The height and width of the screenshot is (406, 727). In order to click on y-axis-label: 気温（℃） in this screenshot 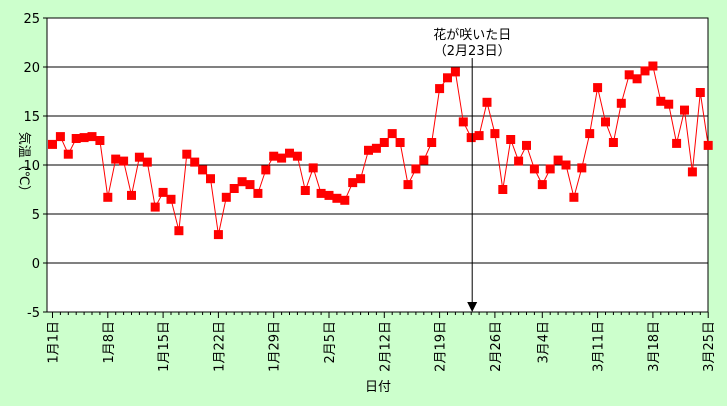, I will do `click(24, 165)`.